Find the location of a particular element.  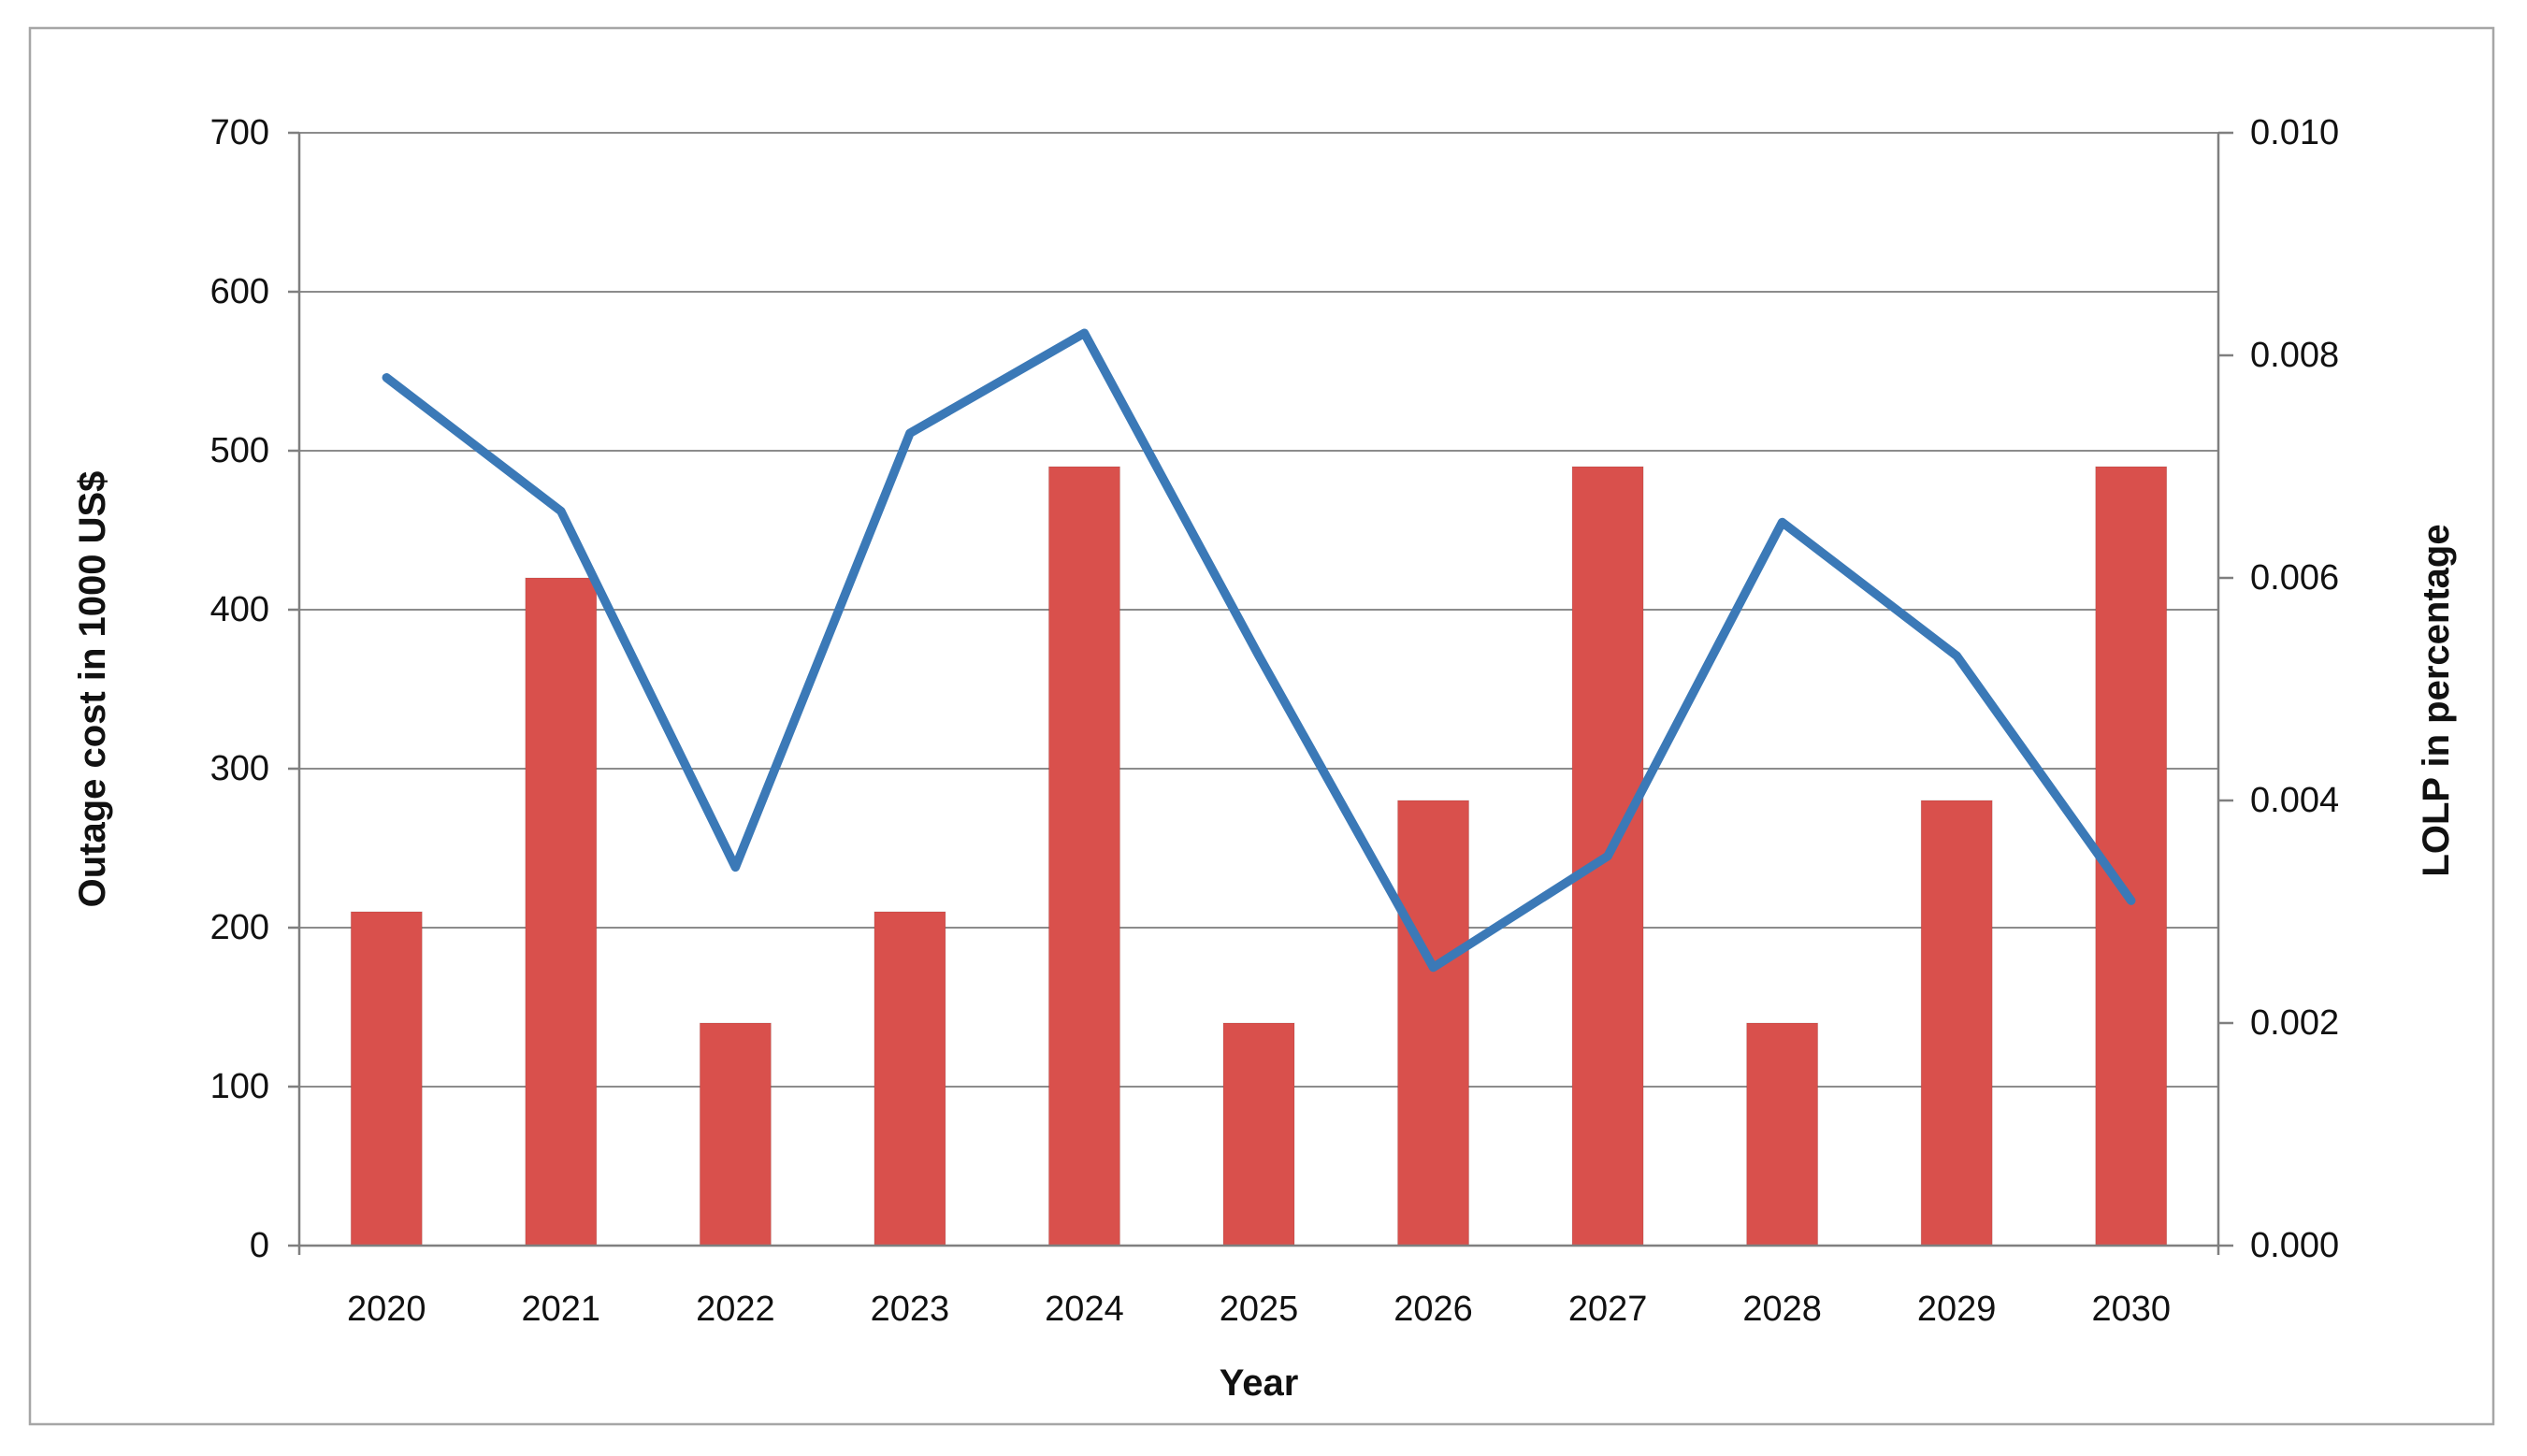

left-axis-tick-label: 100 is located at coordinates (239, 1086).